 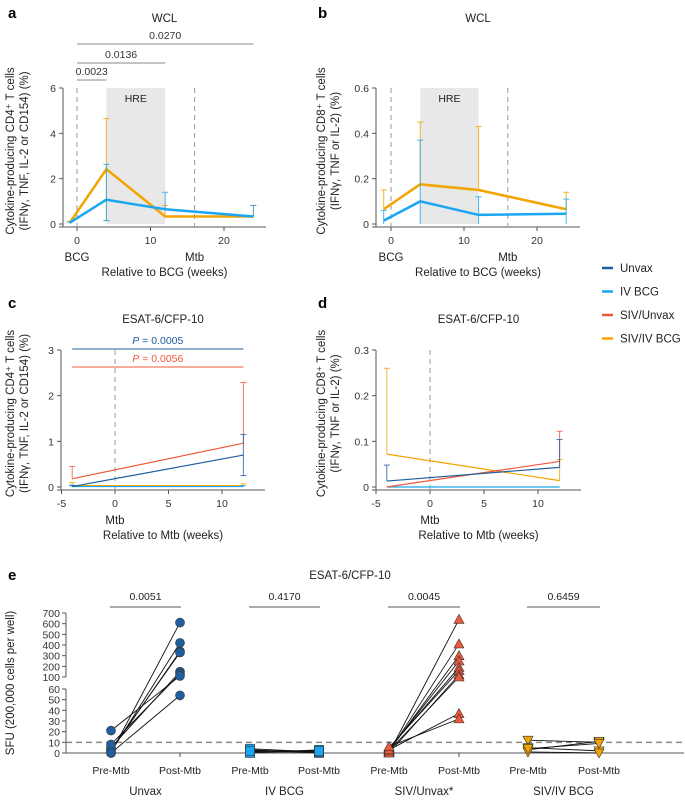 What do you see at coordinates (180, 771) in the screenshot?
I see `timepoint-label: Post-Mtb` at bounding box center [180, 771].